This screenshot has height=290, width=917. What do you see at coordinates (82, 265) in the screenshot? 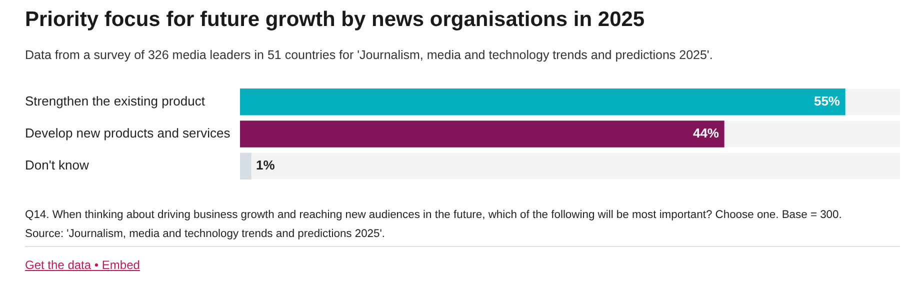
I see `text: Get the data • Embed` at bounding box center [82, 265].